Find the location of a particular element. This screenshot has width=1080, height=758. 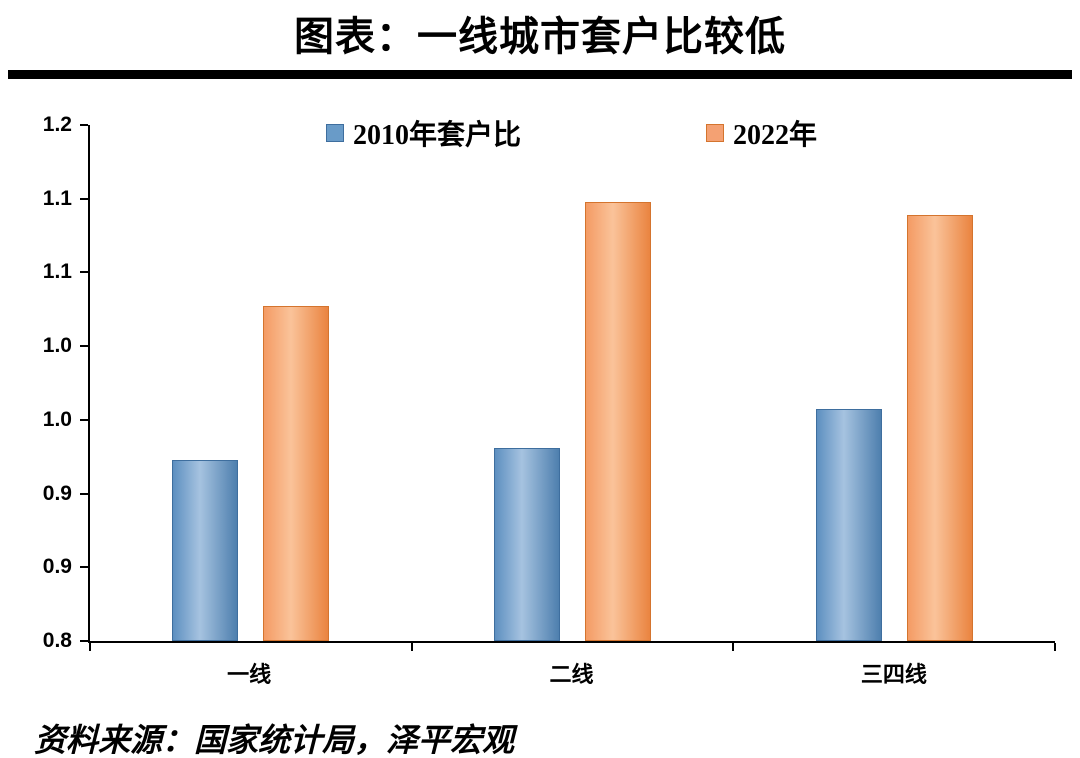

bar-2022年-三四线 is located at coordinates (939, 428).